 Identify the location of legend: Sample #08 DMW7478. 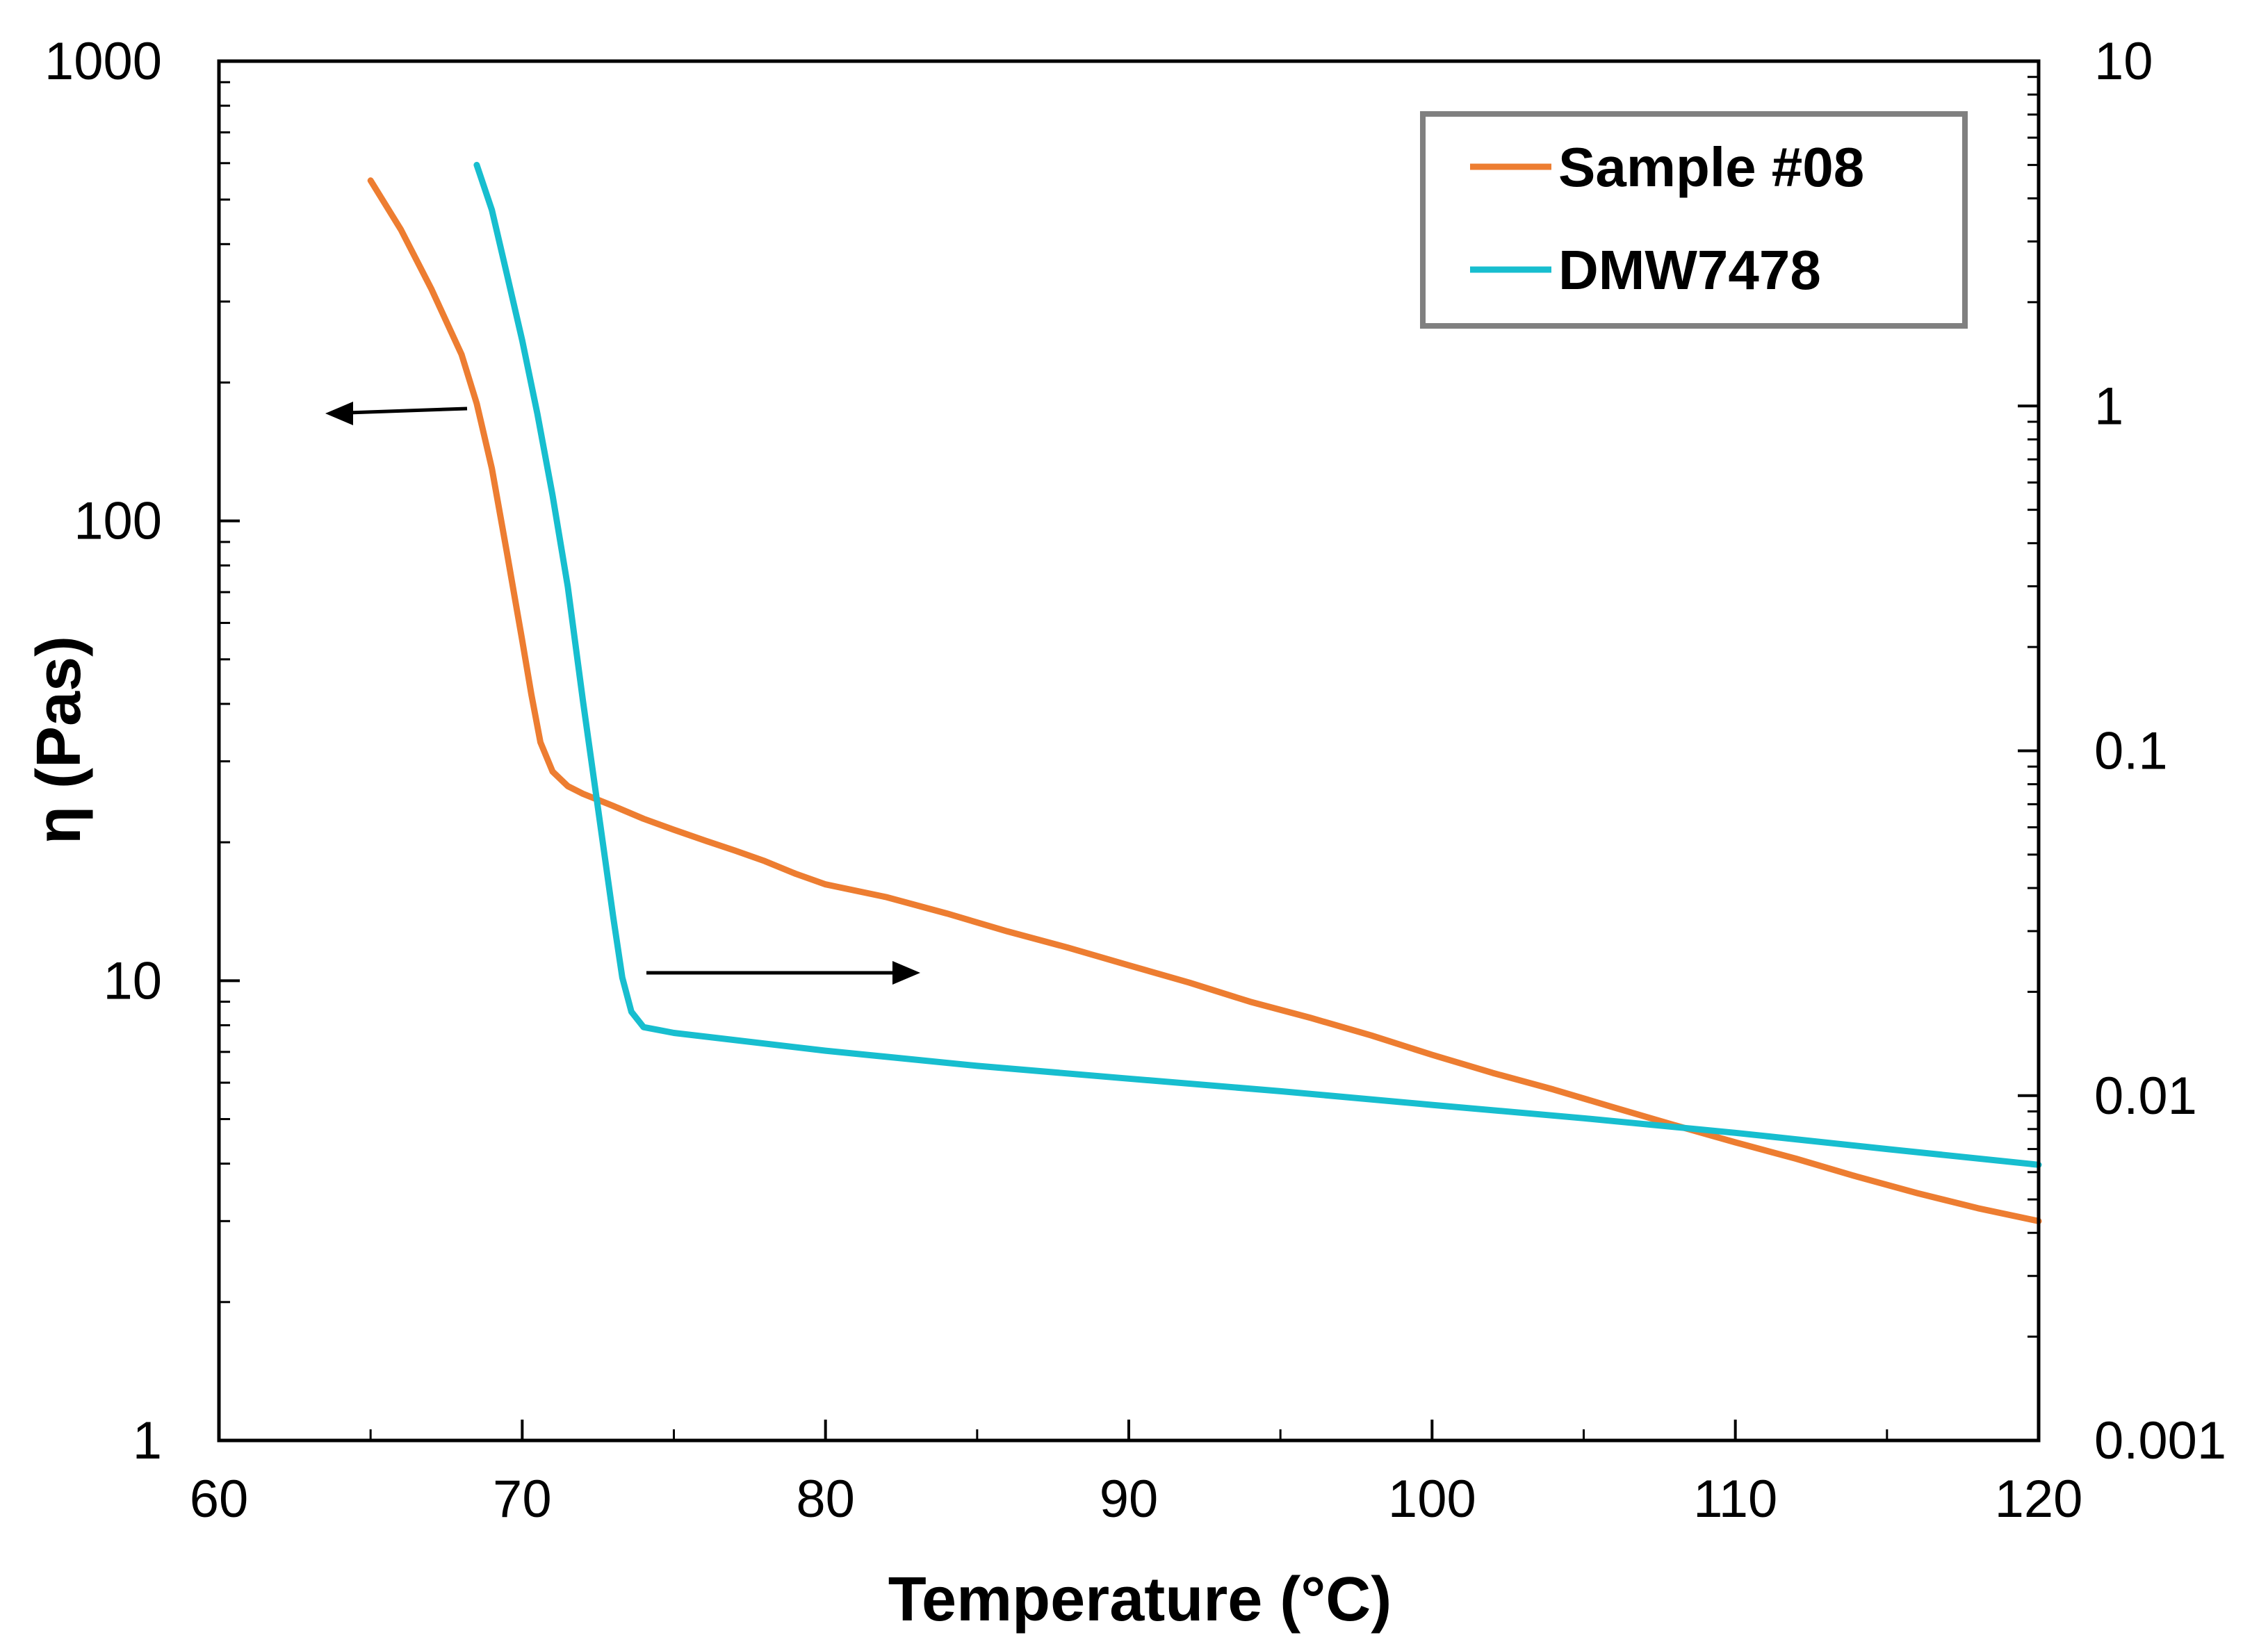
(1694, 220).